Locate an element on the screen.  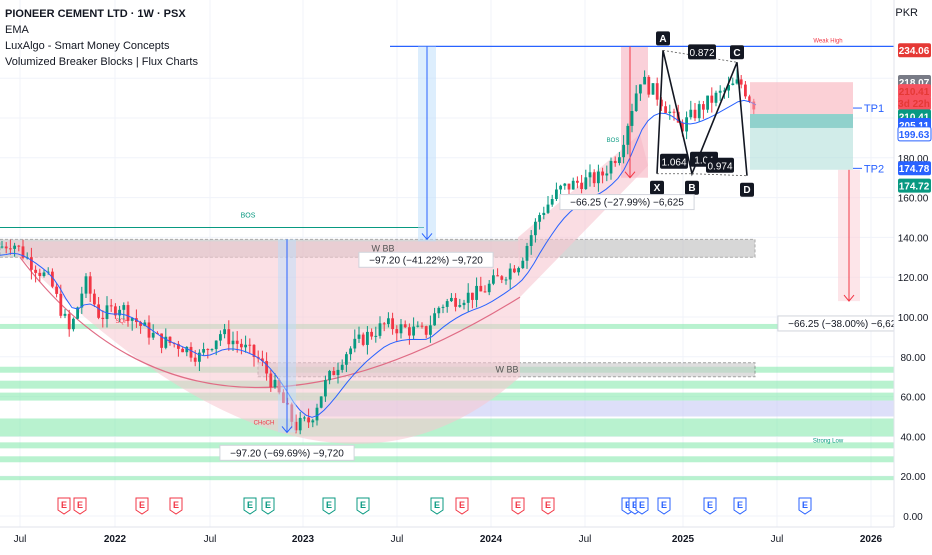
y-tick-label: 0.00 is located at coordinates (913, 517).